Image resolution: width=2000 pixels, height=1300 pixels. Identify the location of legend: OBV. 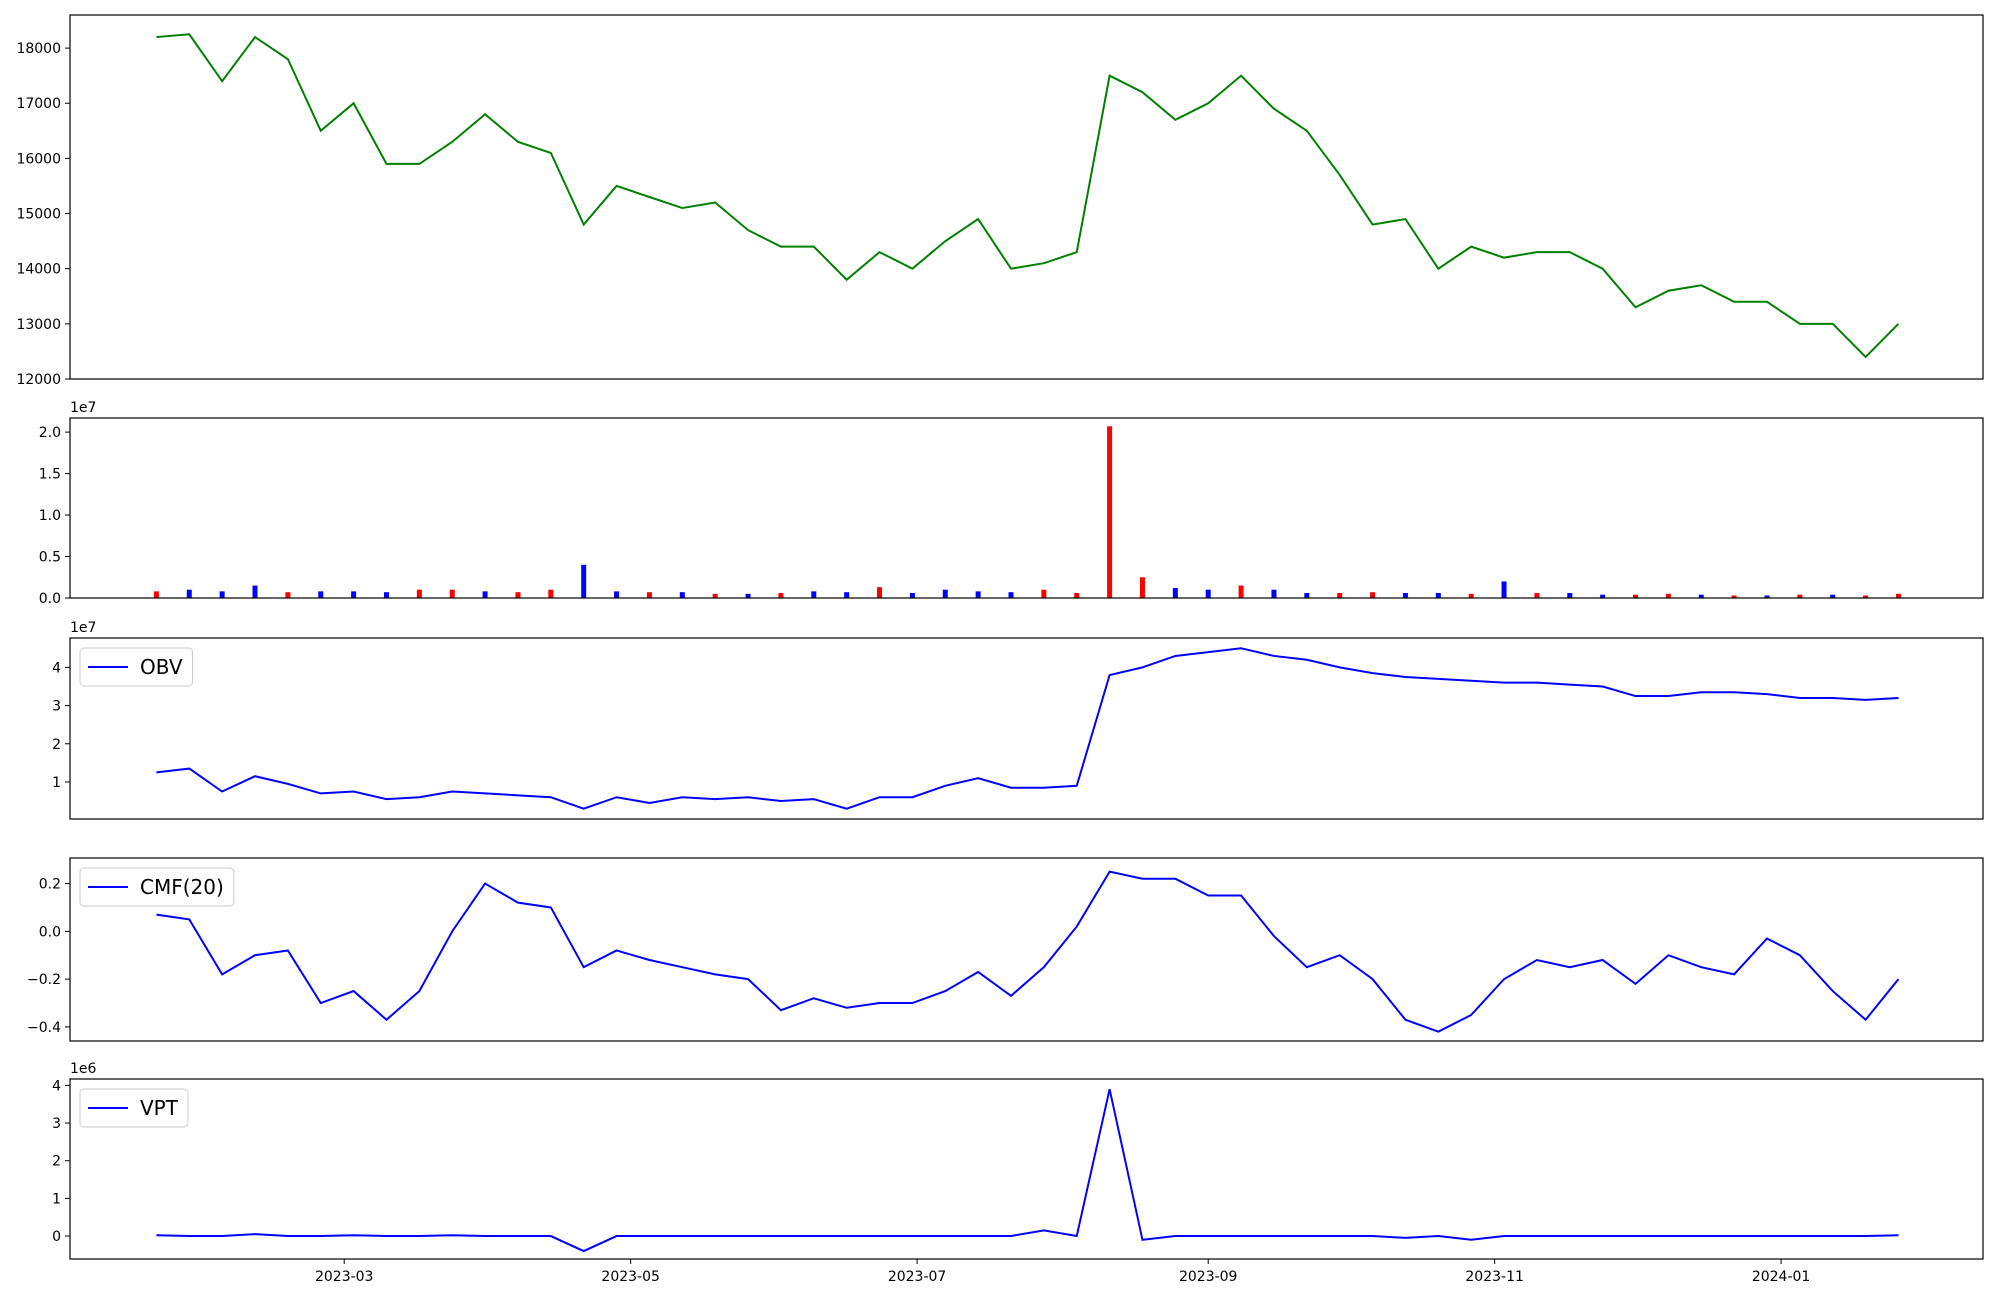
(136, 667).